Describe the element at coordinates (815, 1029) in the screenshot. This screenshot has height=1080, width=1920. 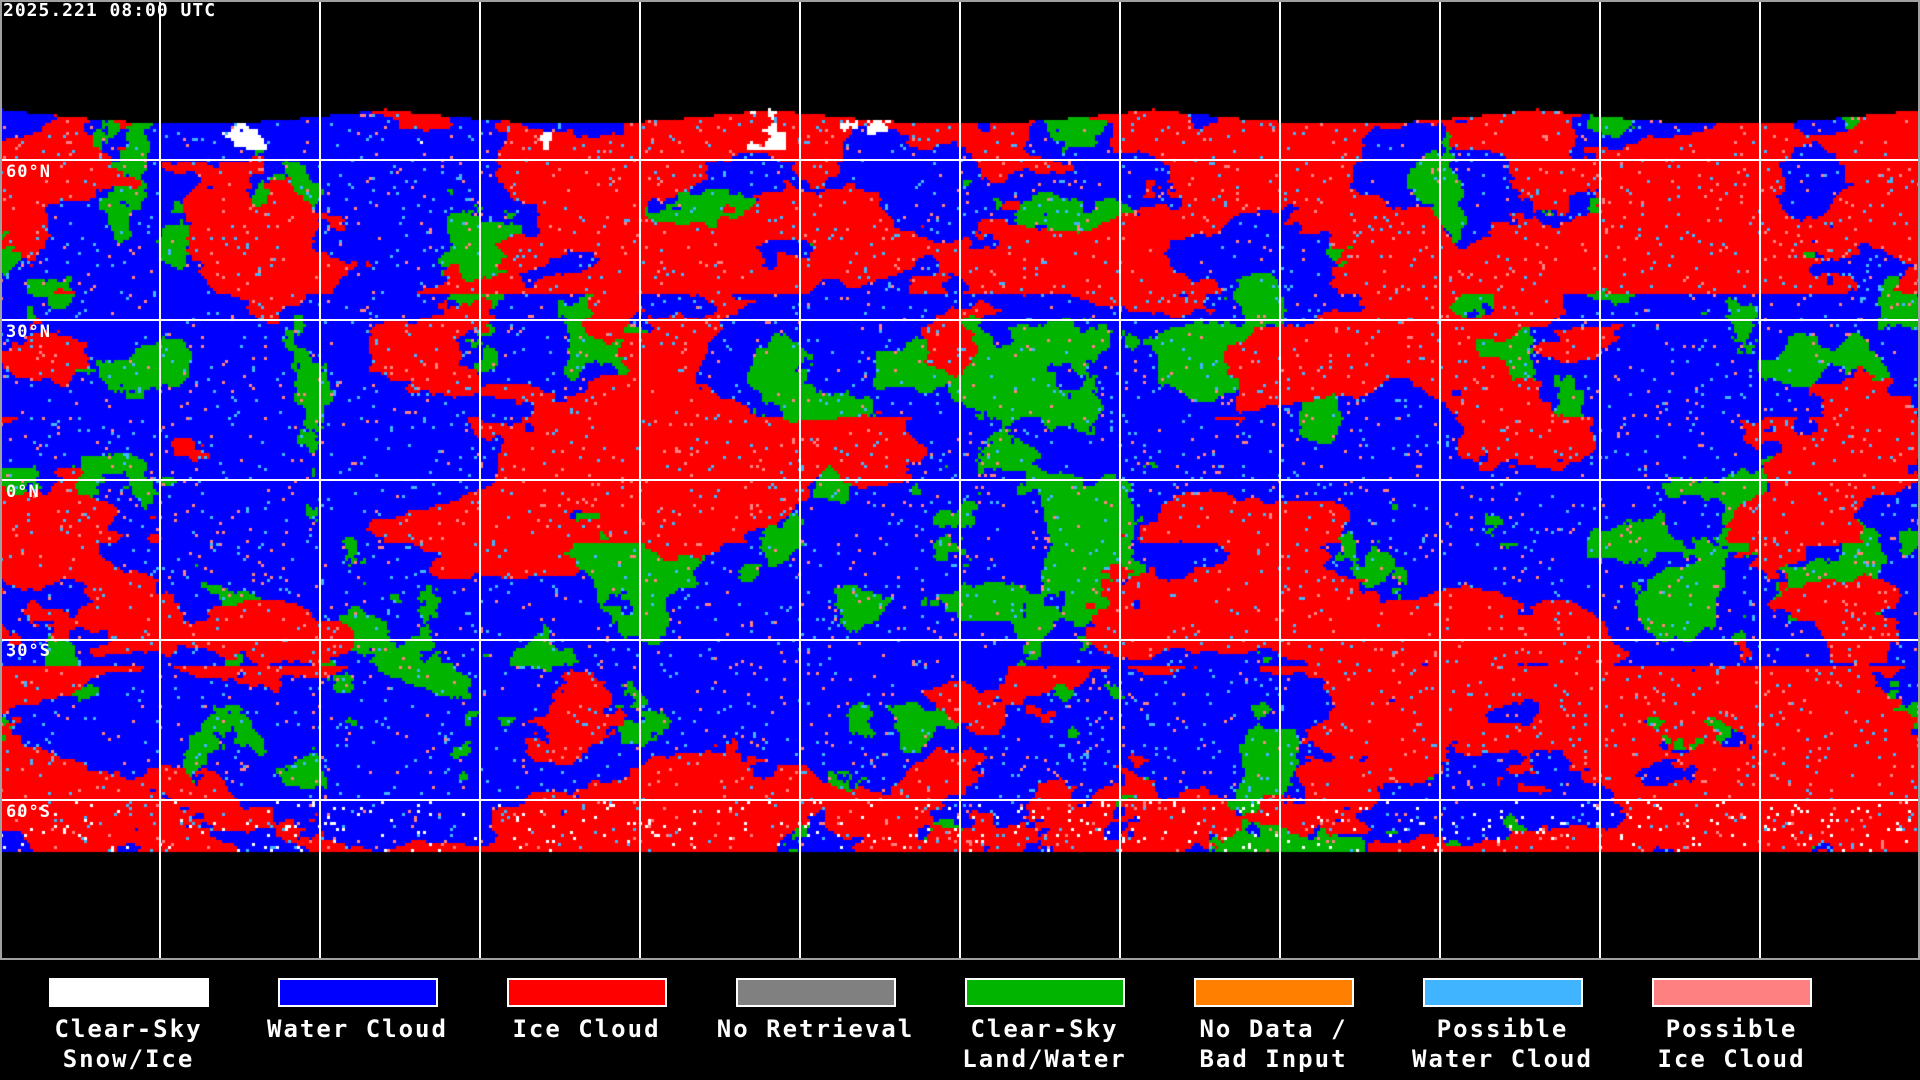
I see `legend-label: No Retrieval` at that location.